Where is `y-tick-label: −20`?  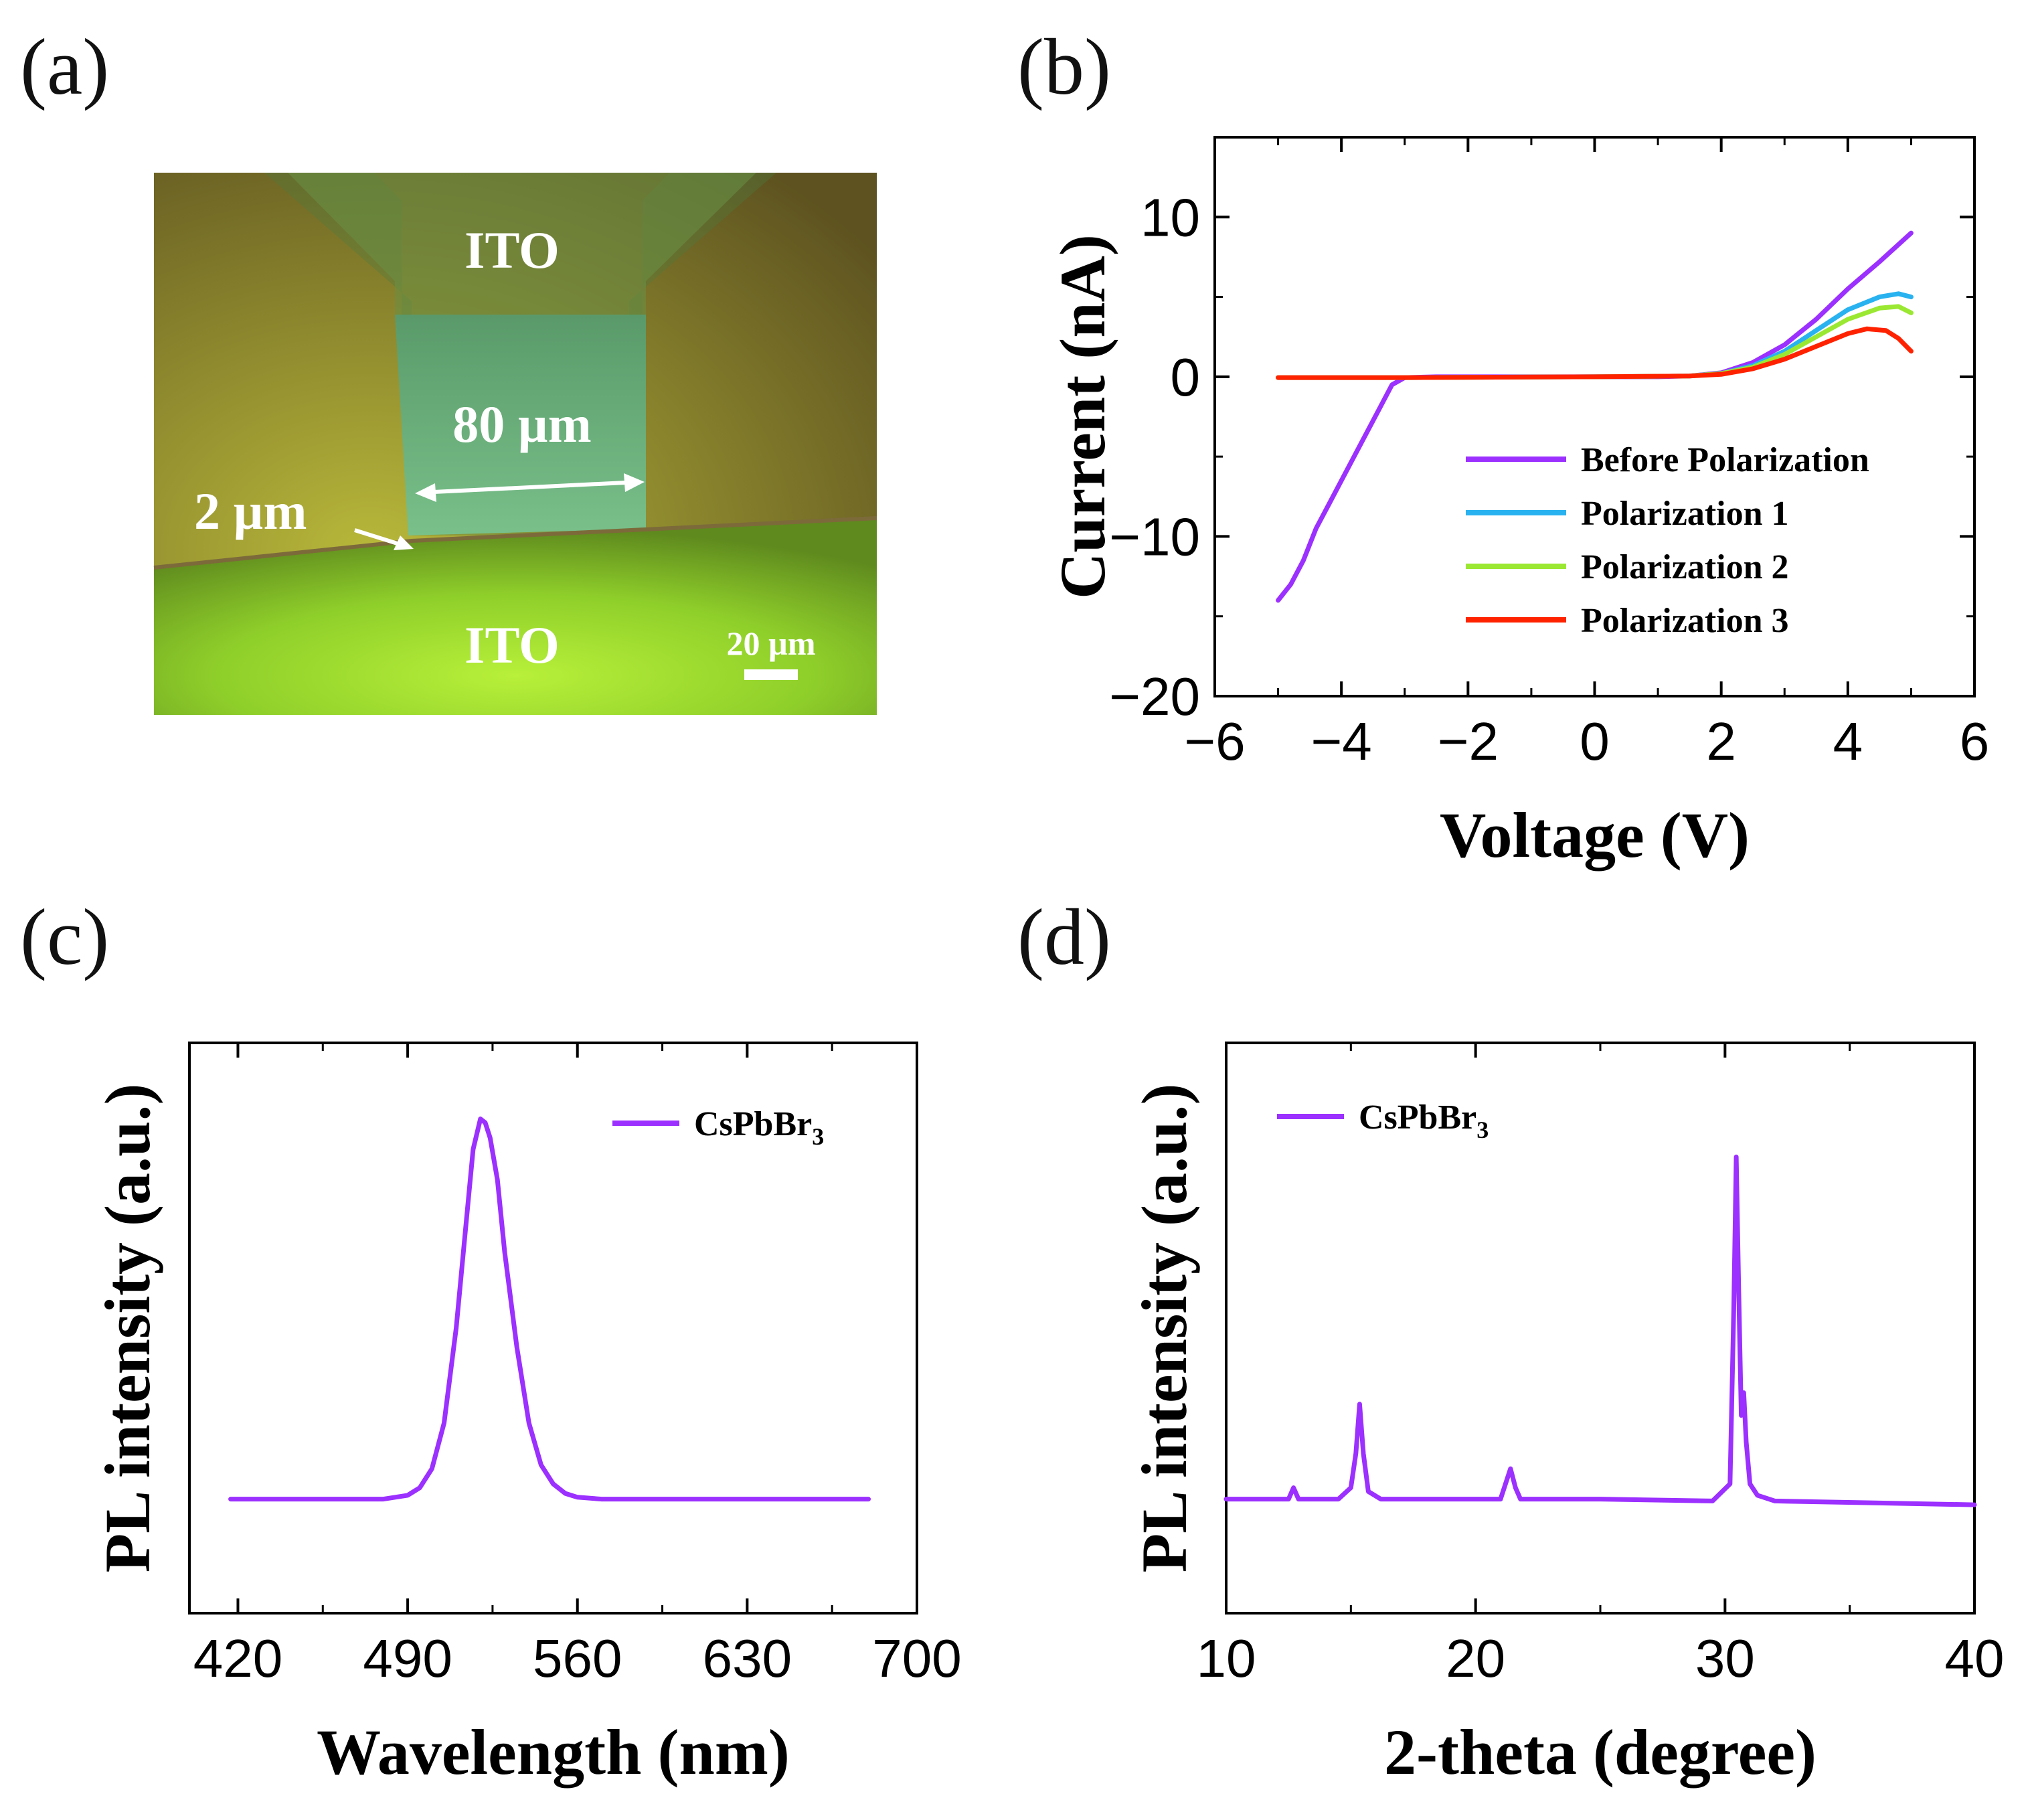
y-tick-label: −20 is located at coordinates (1155, 697).